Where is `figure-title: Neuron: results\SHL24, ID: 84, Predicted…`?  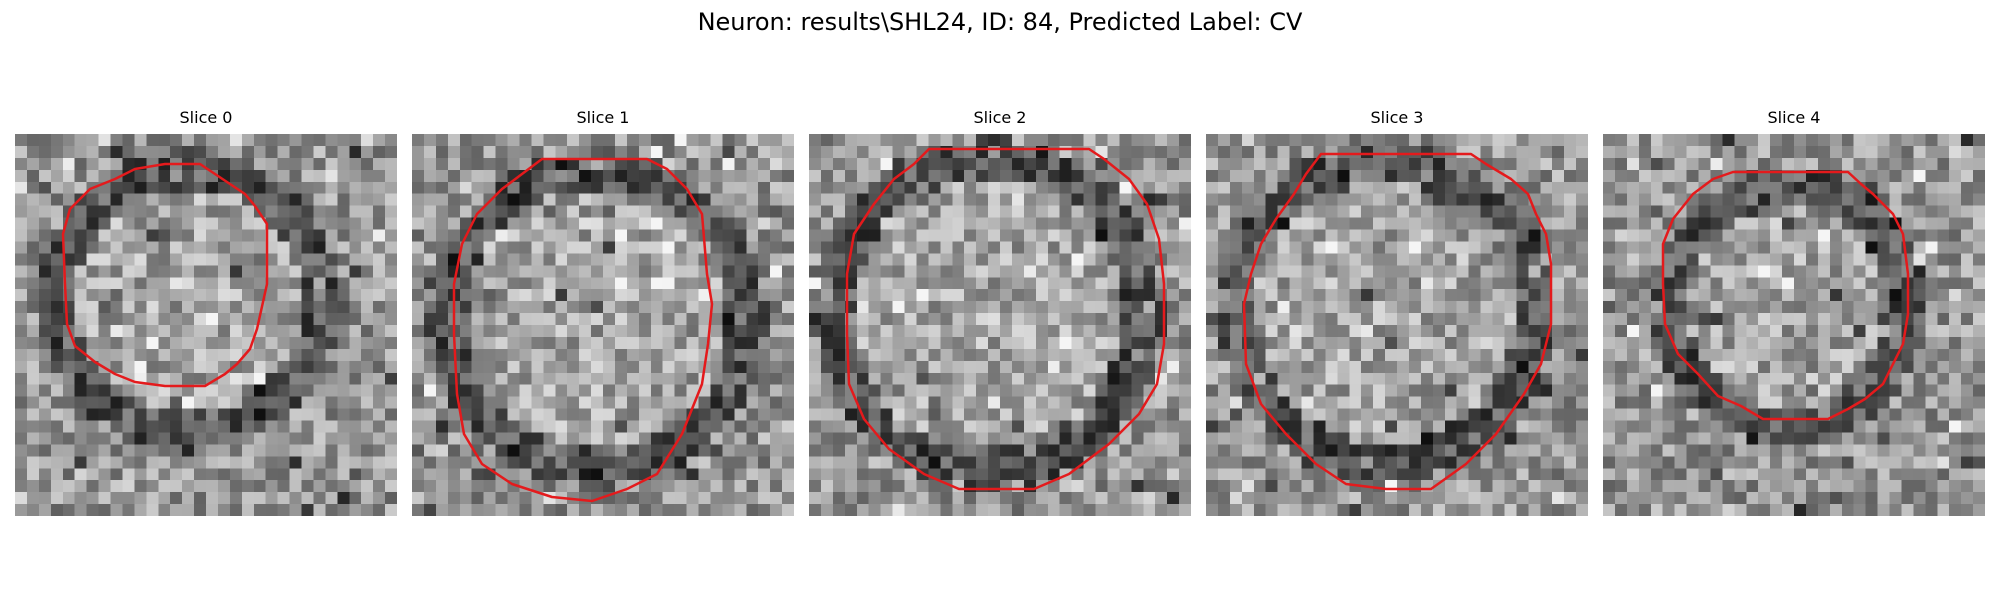 figure-title: Neuron: results\SHL24, ID: 84, Predicted… is located at coordinates (1000, 22).